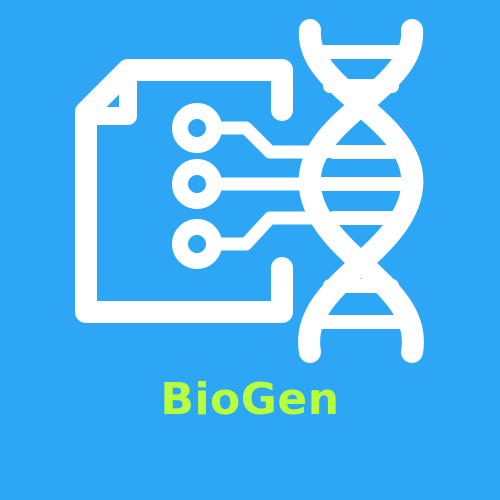 This screenshot has width=500, height=500. What do you see at coordinates (252, 186) in the screenshot?
I see `circuit-nodes-icon` at bounding box center [252, 186].